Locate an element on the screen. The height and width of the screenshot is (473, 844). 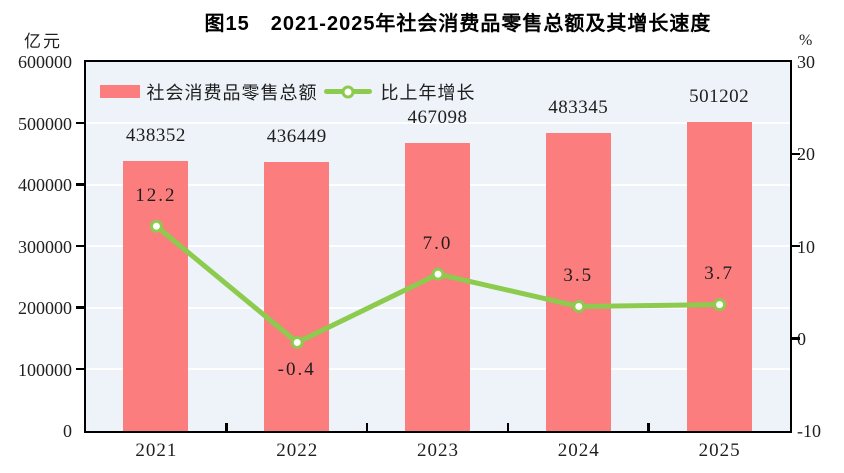
x-axis-category-label: 2024 is located at coordinates (578, 450).